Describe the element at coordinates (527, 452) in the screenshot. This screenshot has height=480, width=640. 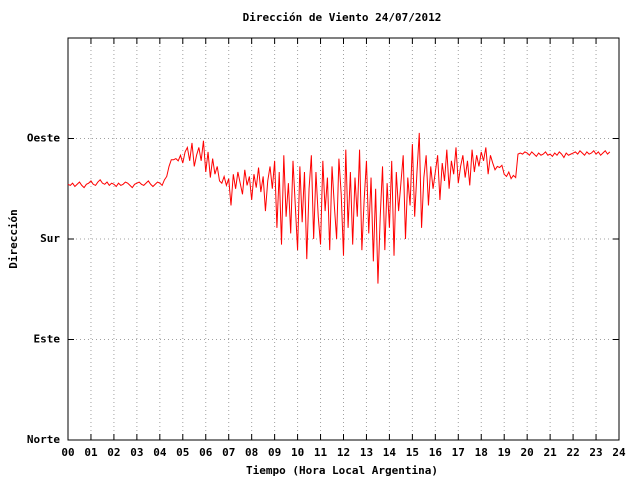
I see `x-tick-label: 20` at that location.